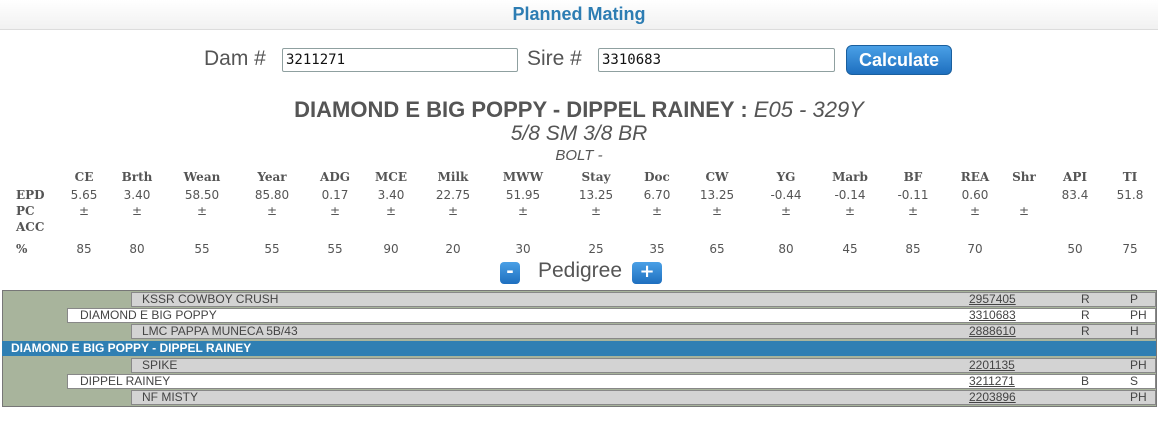 The image size is (1158, 428). Describe the element at coordinates (717, 195) in the screenshot. I see `epd-epd-cw: 13.25` at that location.